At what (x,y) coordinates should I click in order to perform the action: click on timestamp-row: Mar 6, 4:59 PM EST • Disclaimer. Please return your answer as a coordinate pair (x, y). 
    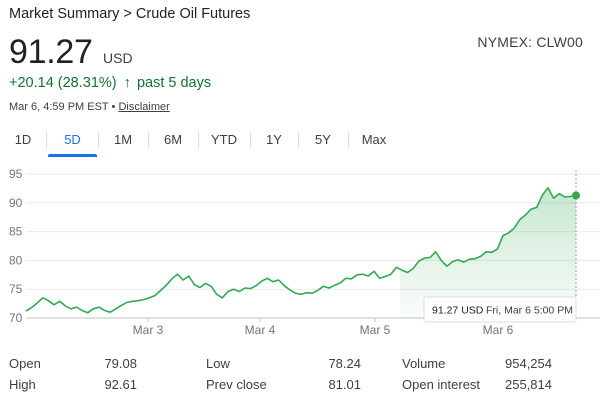
    Looking at the image, I should click on (89, 107).